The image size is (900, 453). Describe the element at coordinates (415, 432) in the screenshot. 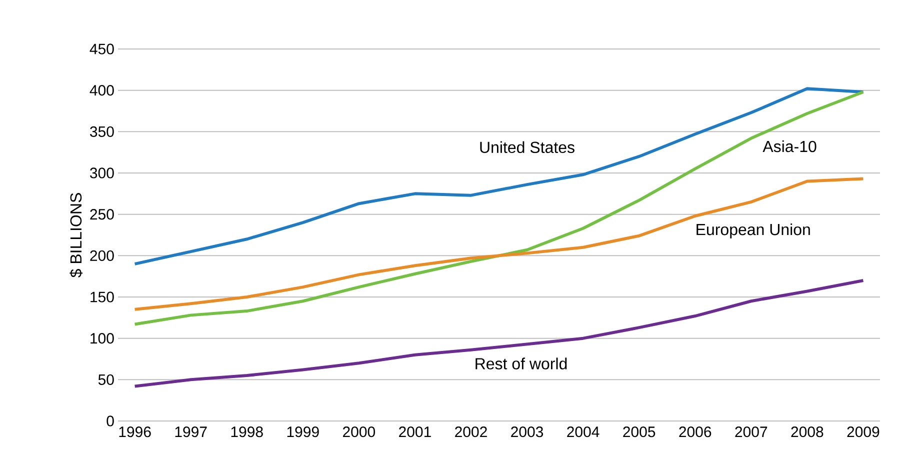

I see `x-tick-label: 2001` at that location.